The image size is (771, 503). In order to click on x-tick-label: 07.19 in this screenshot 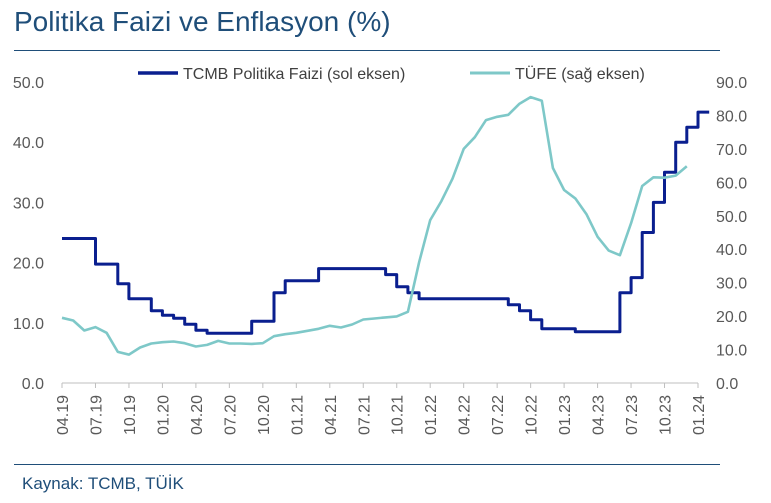, I will do `click(96, 415)`.